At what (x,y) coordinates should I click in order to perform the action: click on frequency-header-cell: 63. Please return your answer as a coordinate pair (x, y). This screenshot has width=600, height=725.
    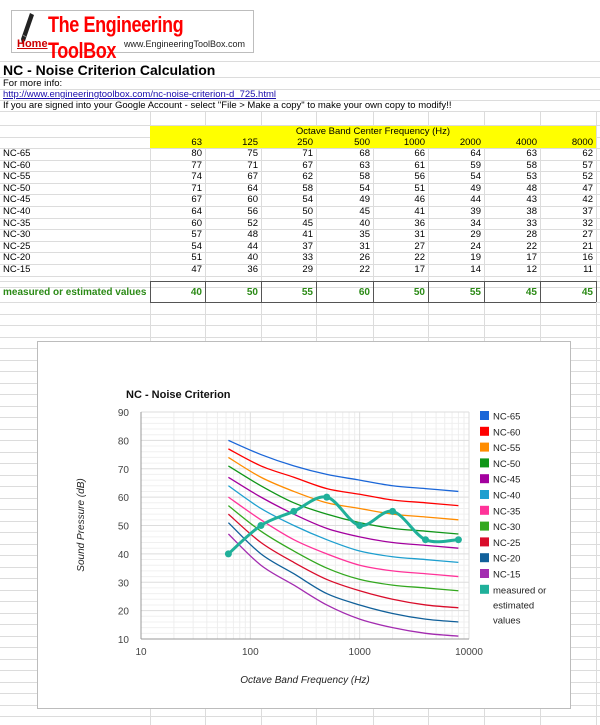
    Looking at the image, I should click on (196, 142).